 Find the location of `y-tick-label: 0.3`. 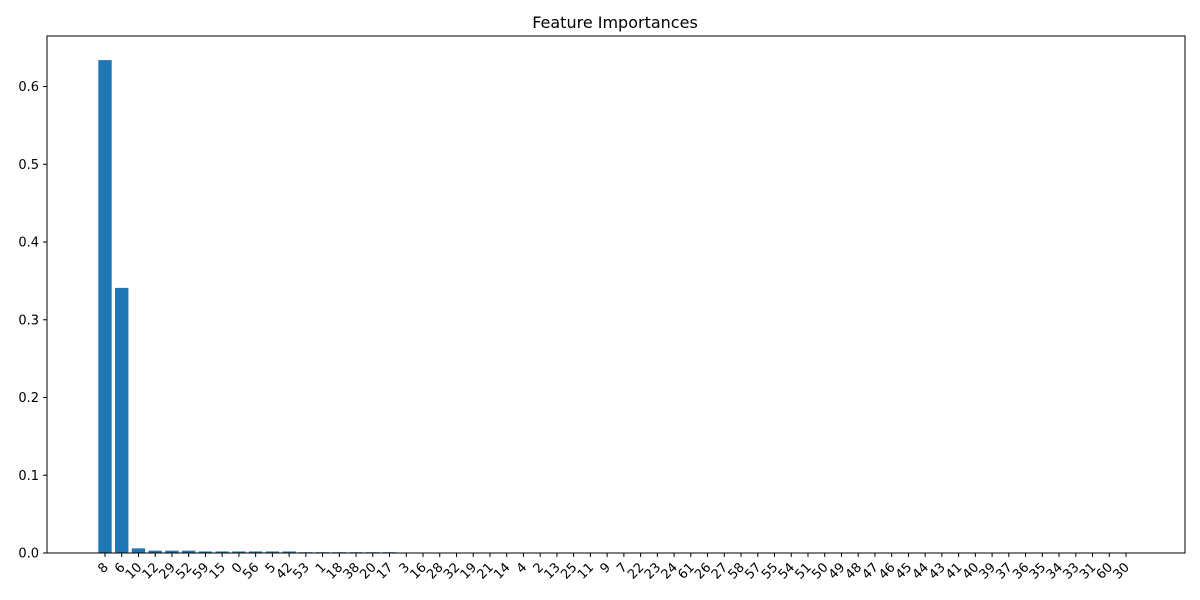

y-tick-label: 0.3 is located at coordinates (28, 320).